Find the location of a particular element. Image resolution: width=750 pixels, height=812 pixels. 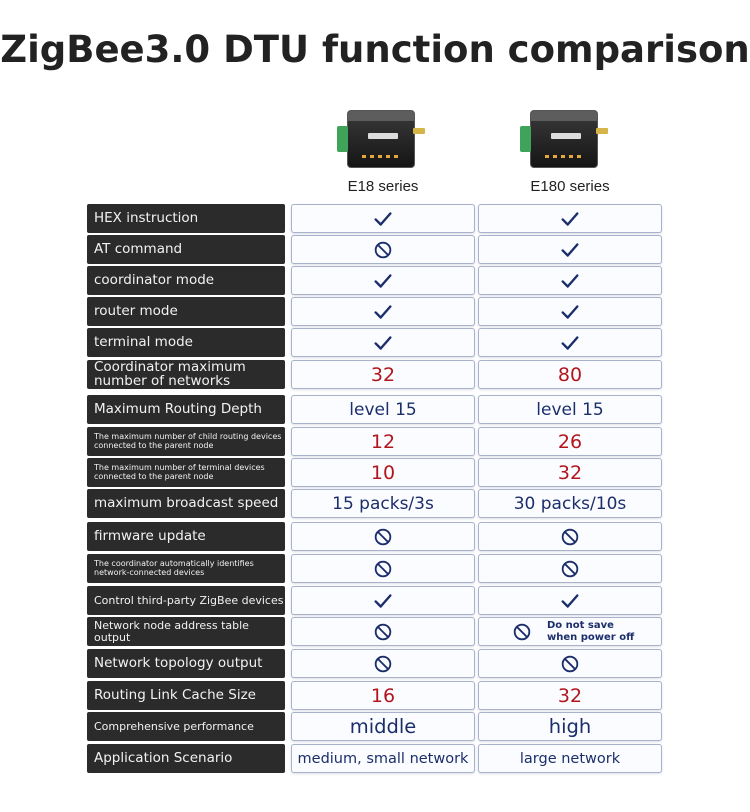

e180-value-cell: Do not save when power off is located at coordinates (570, 631).